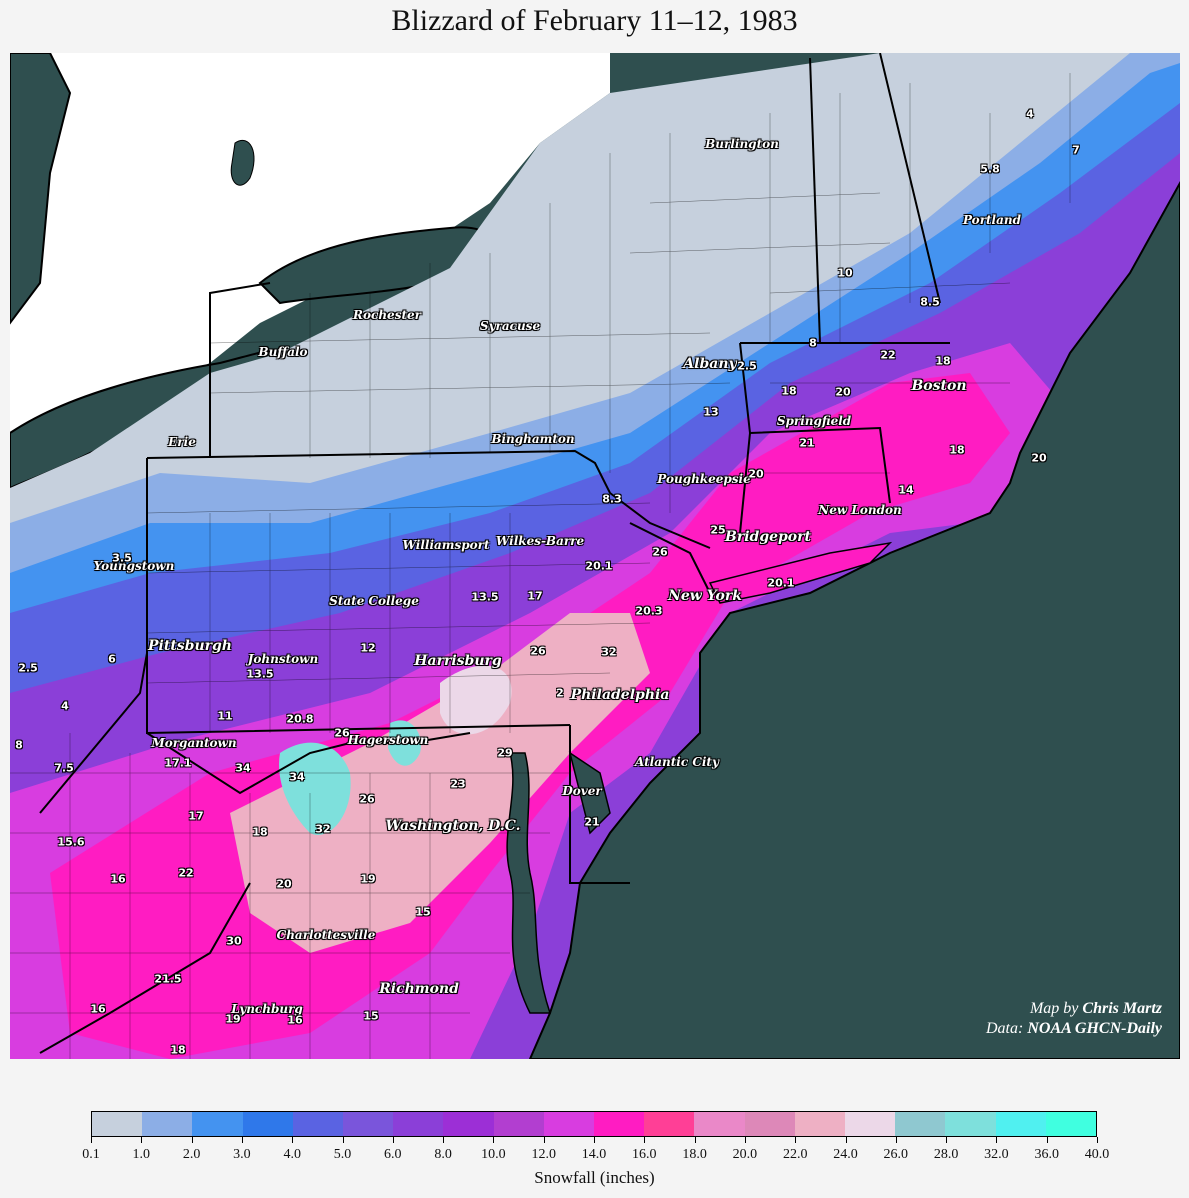 The height and width of the screenshot is (1198, 1189). What do you see at coordinates (946, 1154) in the screenshot?
I see `colorbar-tick-label: 28.0` at bounding box center [946, 1154].